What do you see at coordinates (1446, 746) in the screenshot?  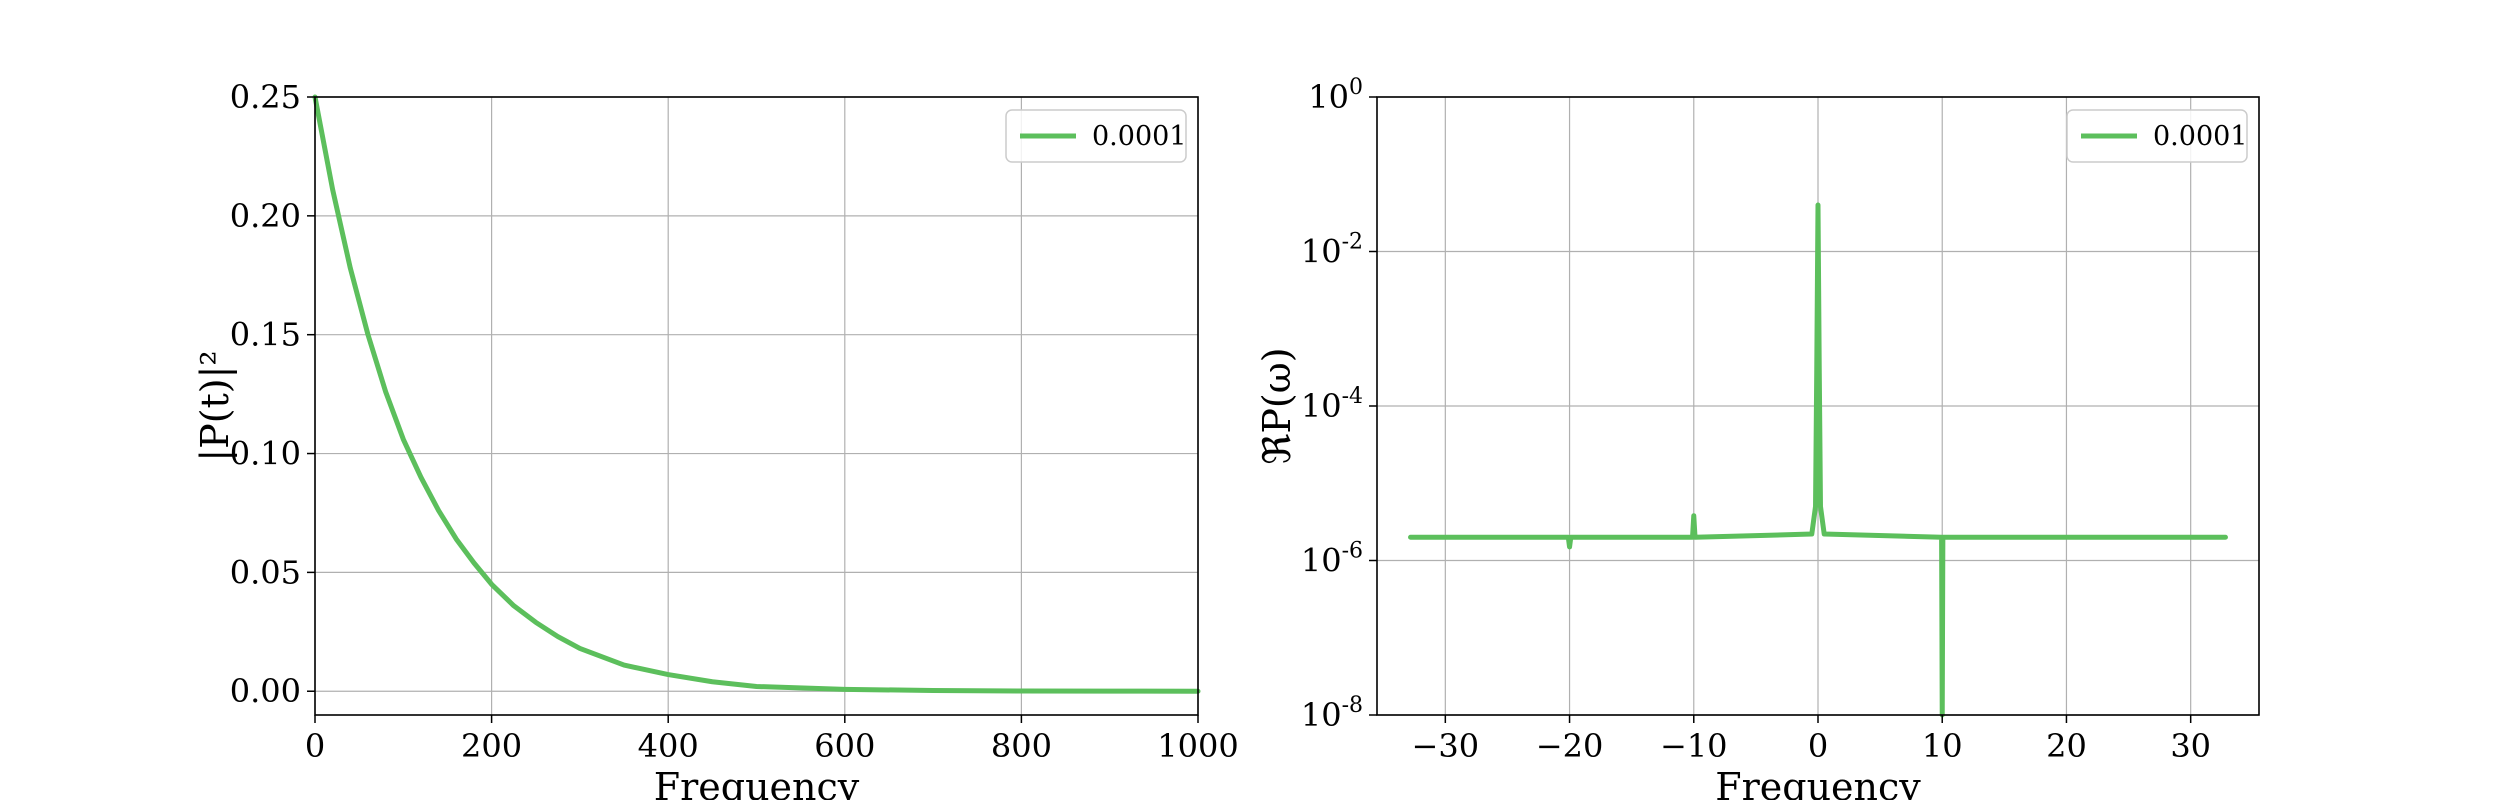 I see `right-xtick-label: −30` at bounding box center [1446, 746].